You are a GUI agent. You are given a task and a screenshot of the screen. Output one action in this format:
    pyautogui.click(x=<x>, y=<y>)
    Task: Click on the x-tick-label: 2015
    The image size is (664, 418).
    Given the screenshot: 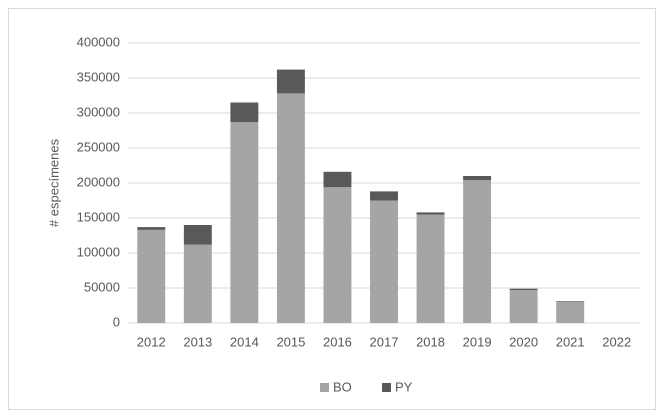 What is the action you would take?
    pyautogui.click(x=290, y=341)
    